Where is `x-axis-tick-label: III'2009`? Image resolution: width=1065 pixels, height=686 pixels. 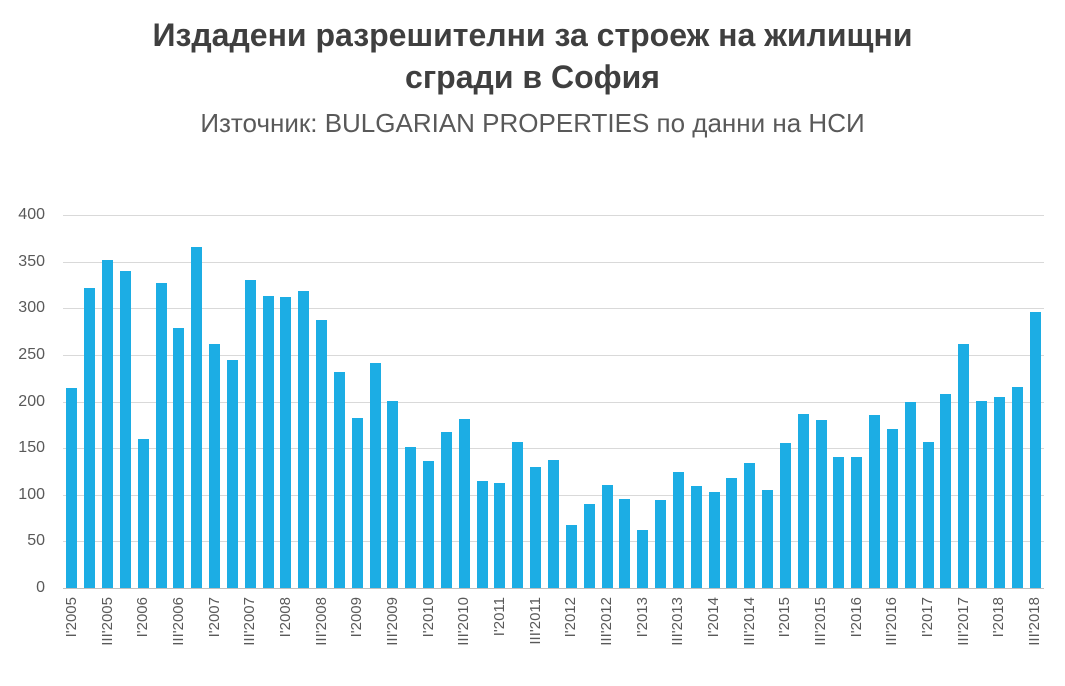 x-axis-tick-label: III'2009 is located at coordinates (392, 621).